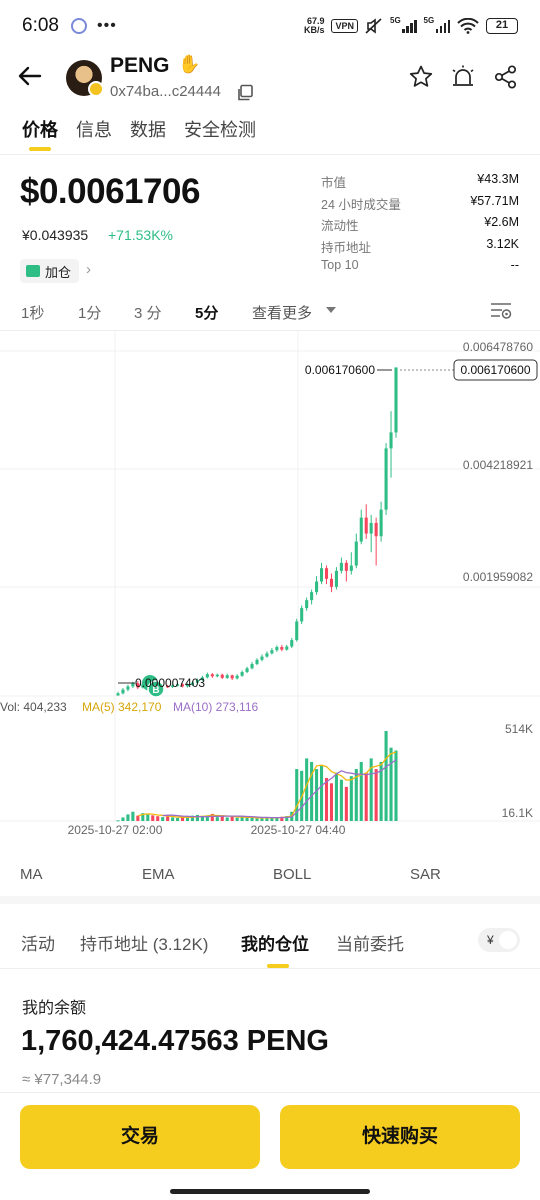 The height and width of the screenshot is (1200, 540). I want to click on price-cny: ¥0.043935, so click(55, 235).